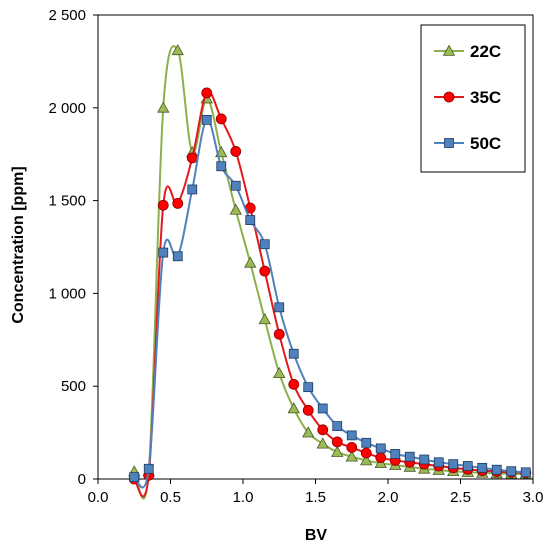 This screenshot has width=545, height=550. Describe the element at coordinates (533, 497) in the screenshot. I see `x-tick-label: 3.0` at that location.